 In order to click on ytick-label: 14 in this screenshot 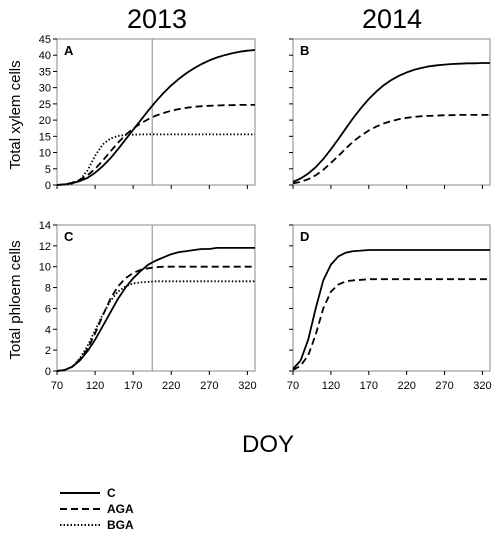, I will do `click(45, 226)`.